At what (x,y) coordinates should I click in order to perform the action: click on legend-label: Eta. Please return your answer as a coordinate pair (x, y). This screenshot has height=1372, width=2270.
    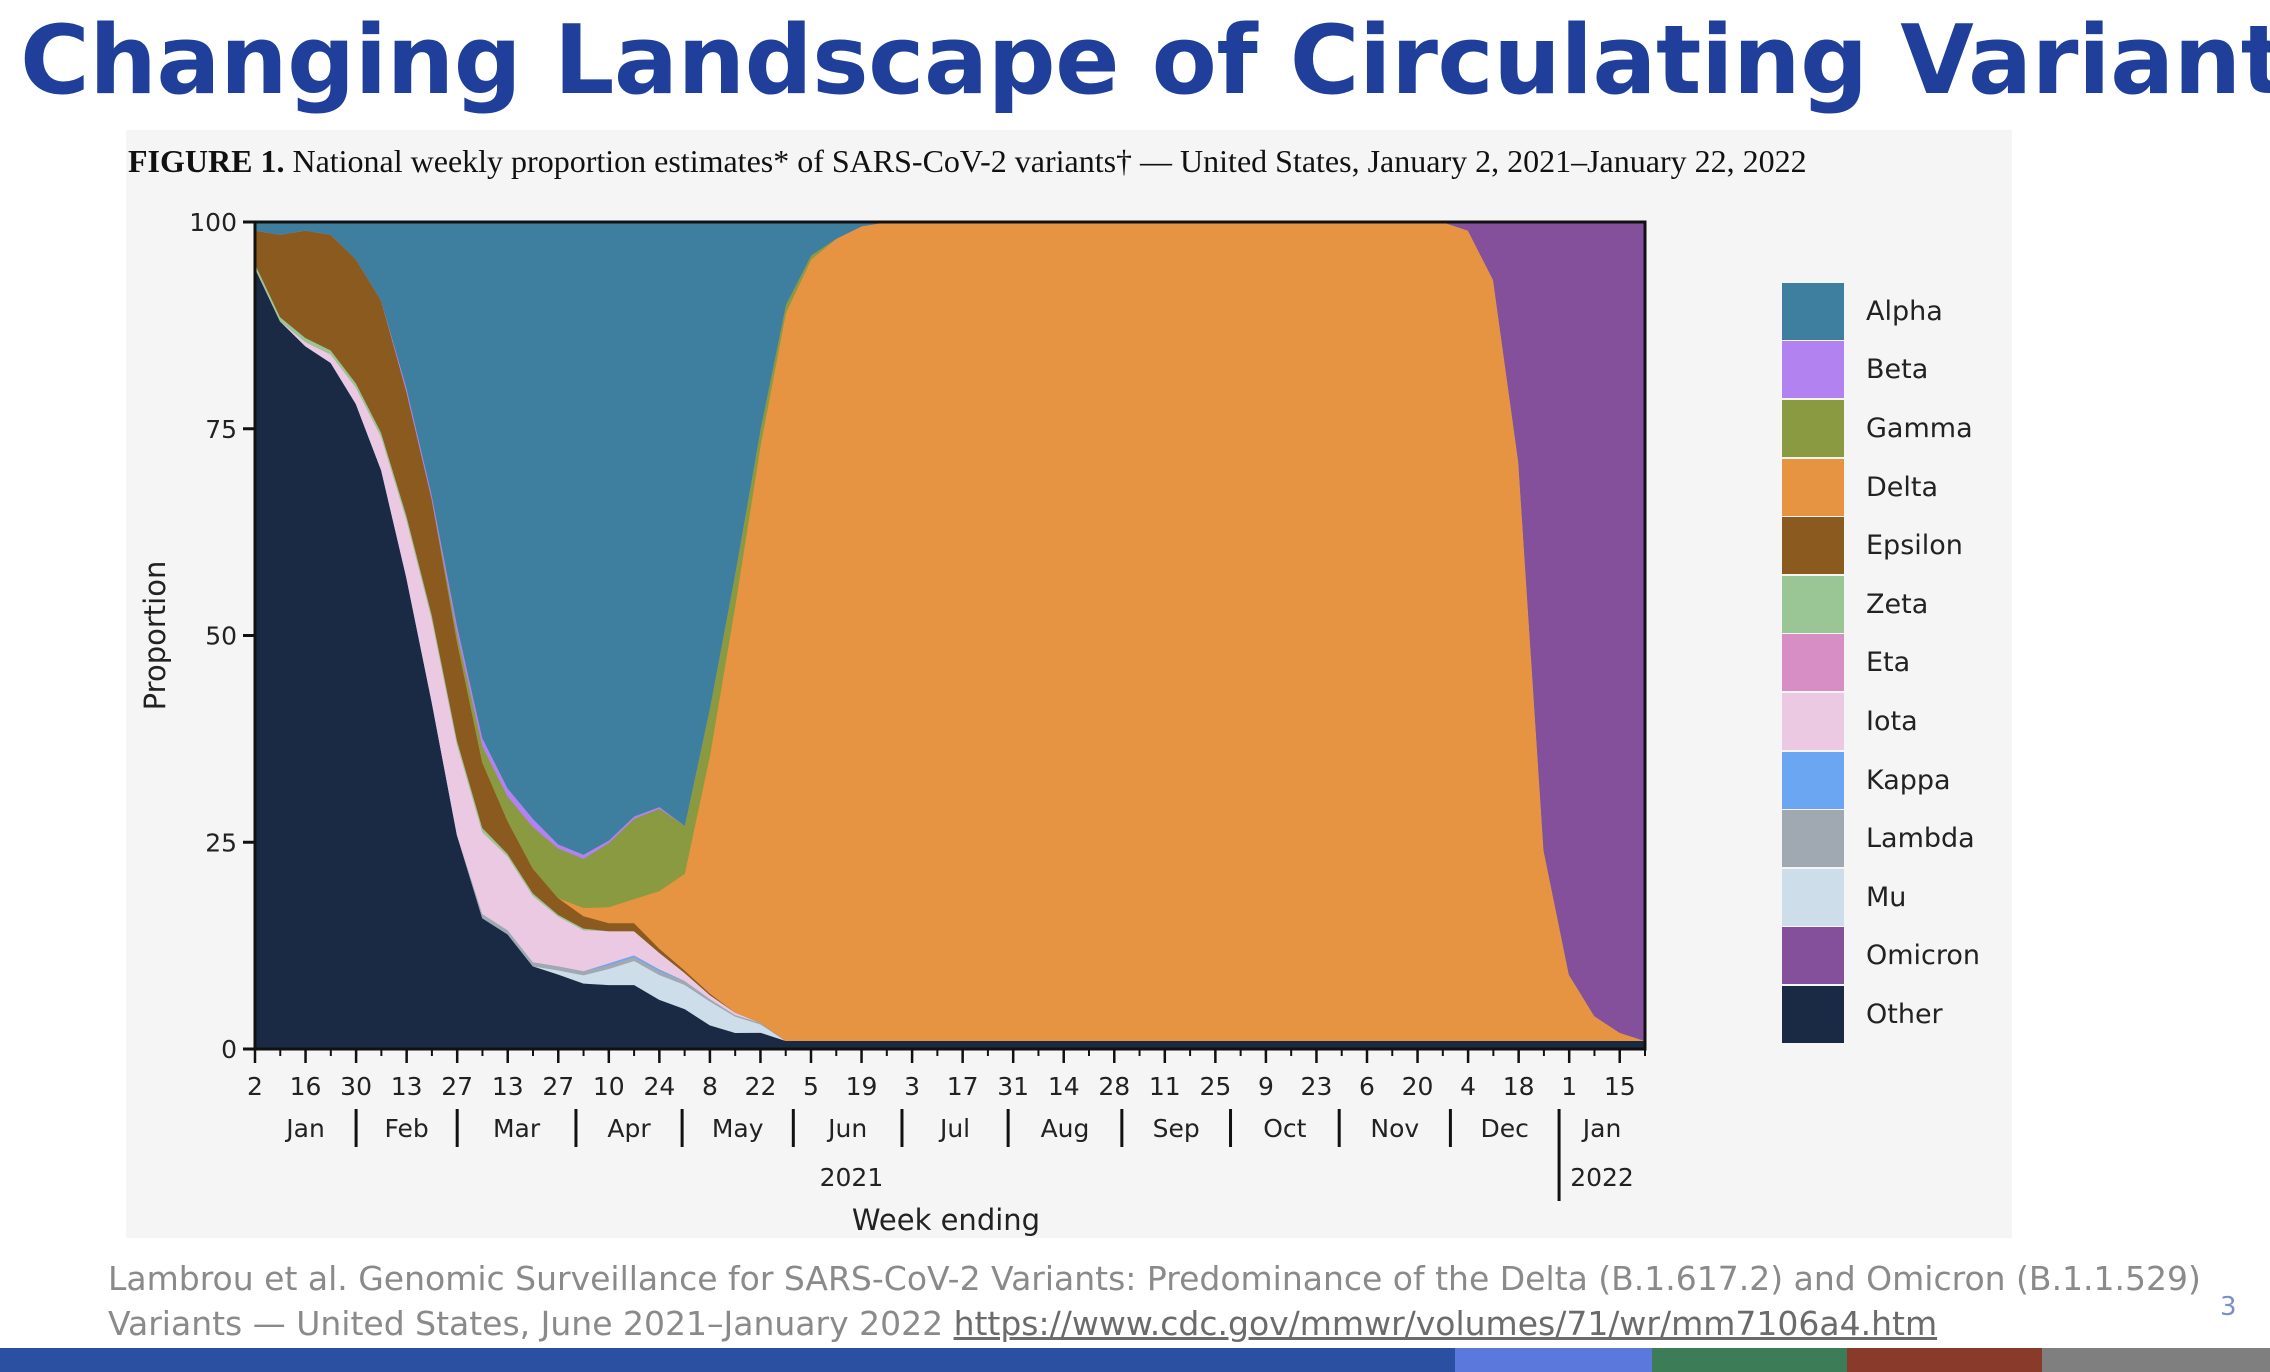
    Looking at the image, I should click on (1888, 663).